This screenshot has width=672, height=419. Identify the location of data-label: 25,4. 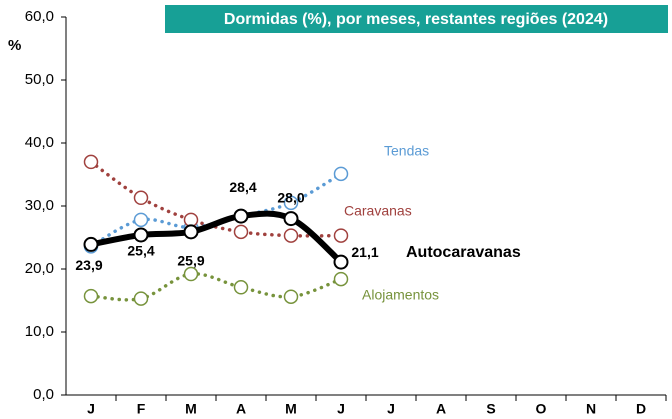
(140, 251).